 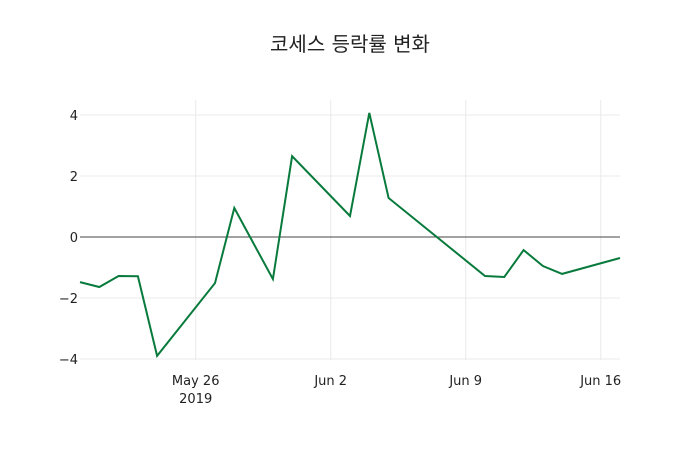 I want to click on y-tick-label: 0, so click(x=74, y=238).